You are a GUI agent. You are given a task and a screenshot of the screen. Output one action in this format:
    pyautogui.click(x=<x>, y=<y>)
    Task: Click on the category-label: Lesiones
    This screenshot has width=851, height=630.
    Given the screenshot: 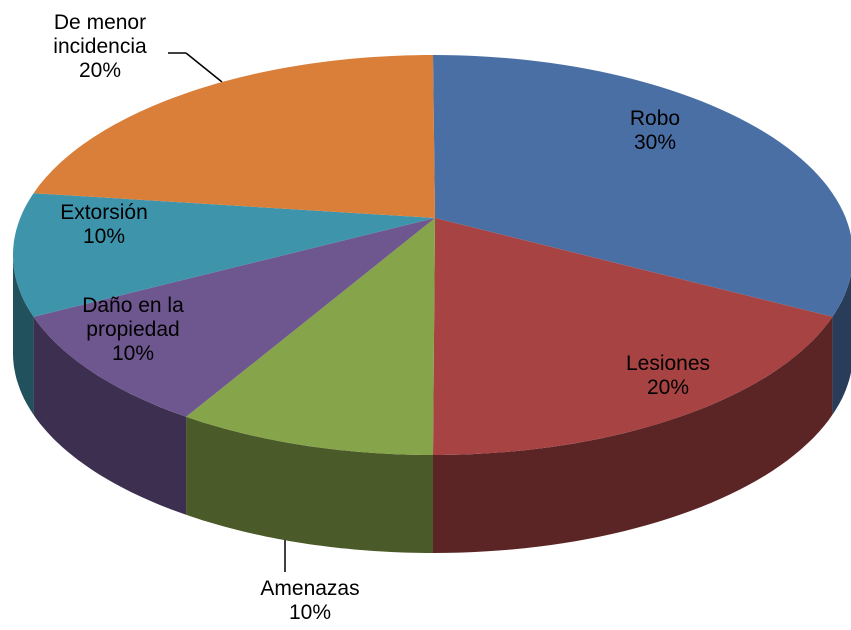 What is the action you would take?
    pyautogui.click(x=668, y=363)
    